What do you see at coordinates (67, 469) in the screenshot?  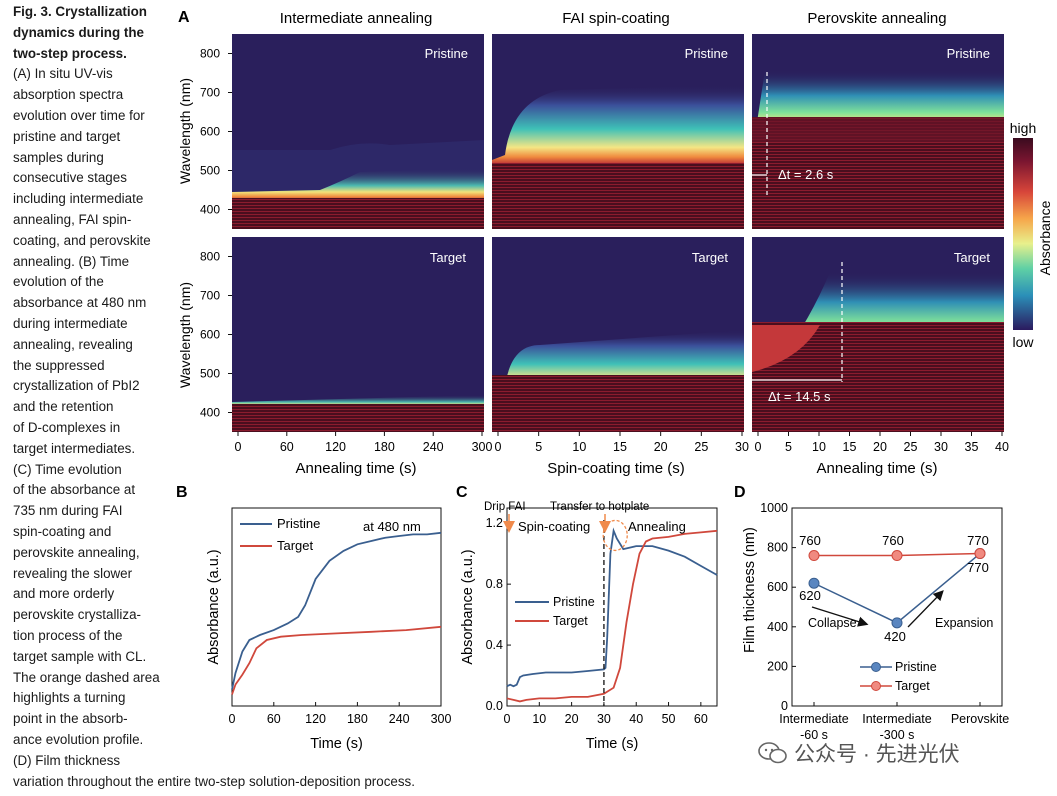 I see `caption-line: (C) Time evolution` at bounding box center [67, 469].